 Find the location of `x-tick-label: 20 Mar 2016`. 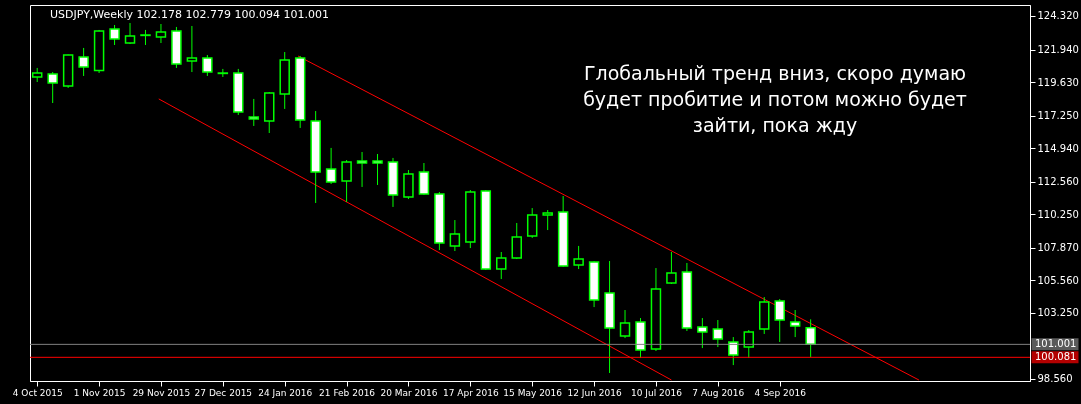

x-tick-label: 20 Mar 2016 is located at coordinates (409, 392).